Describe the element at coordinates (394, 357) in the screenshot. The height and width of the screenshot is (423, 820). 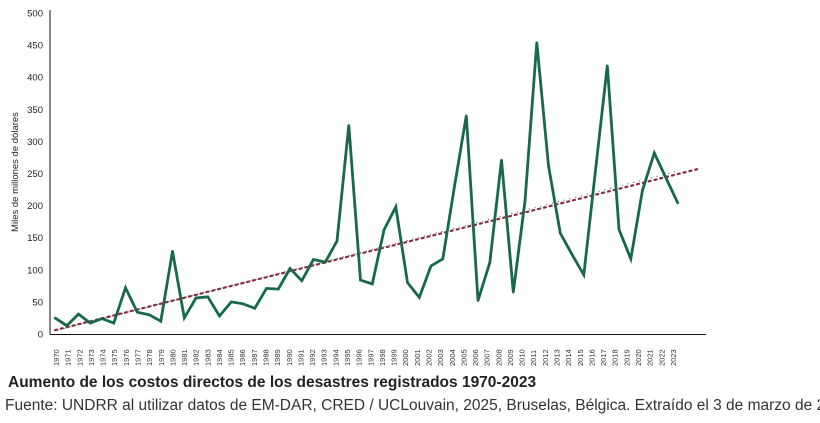
I see `x-tick-label: 1999` at that location.